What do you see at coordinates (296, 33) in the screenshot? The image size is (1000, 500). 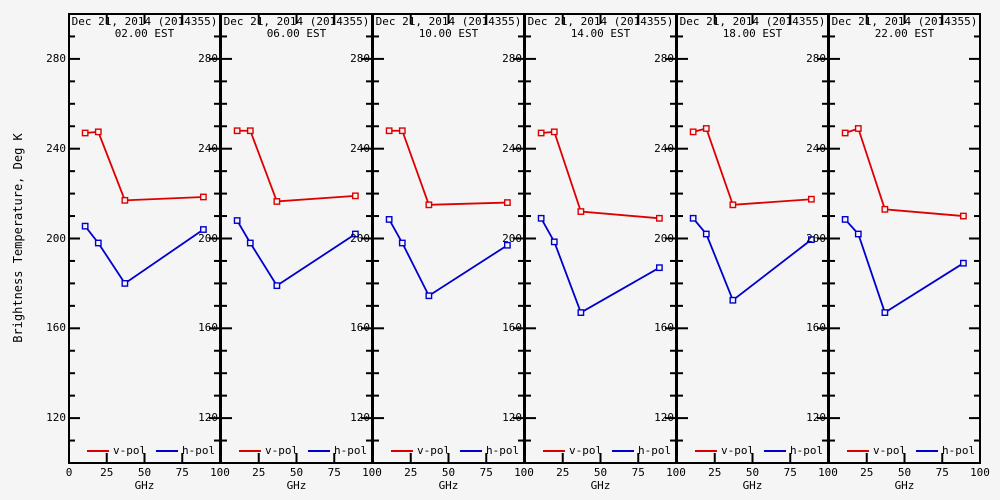 I see `panel-title-time: 06.00 EST` at bounding box center [296, 33].